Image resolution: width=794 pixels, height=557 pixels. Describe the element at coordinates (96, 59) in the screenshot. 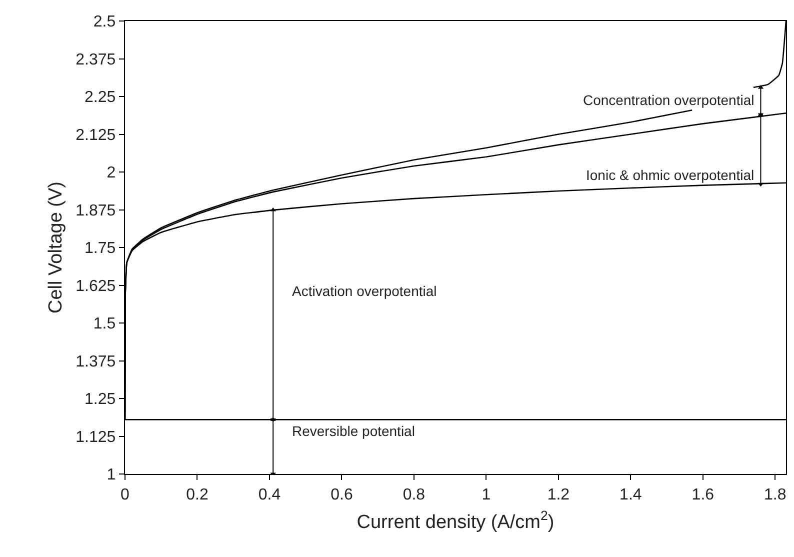

I see `y-tick-label: 2.375` at that location.